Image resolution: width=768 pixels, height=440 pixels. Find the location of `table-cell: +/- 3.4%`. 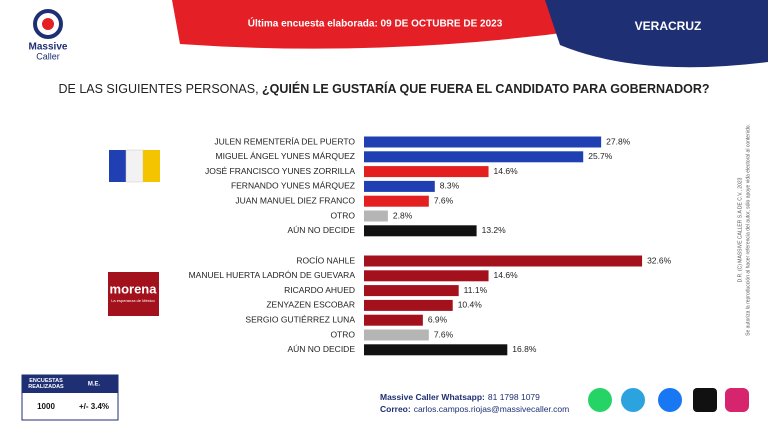

table-cell: +/- 3.4% is located at coordinates (94, 406).